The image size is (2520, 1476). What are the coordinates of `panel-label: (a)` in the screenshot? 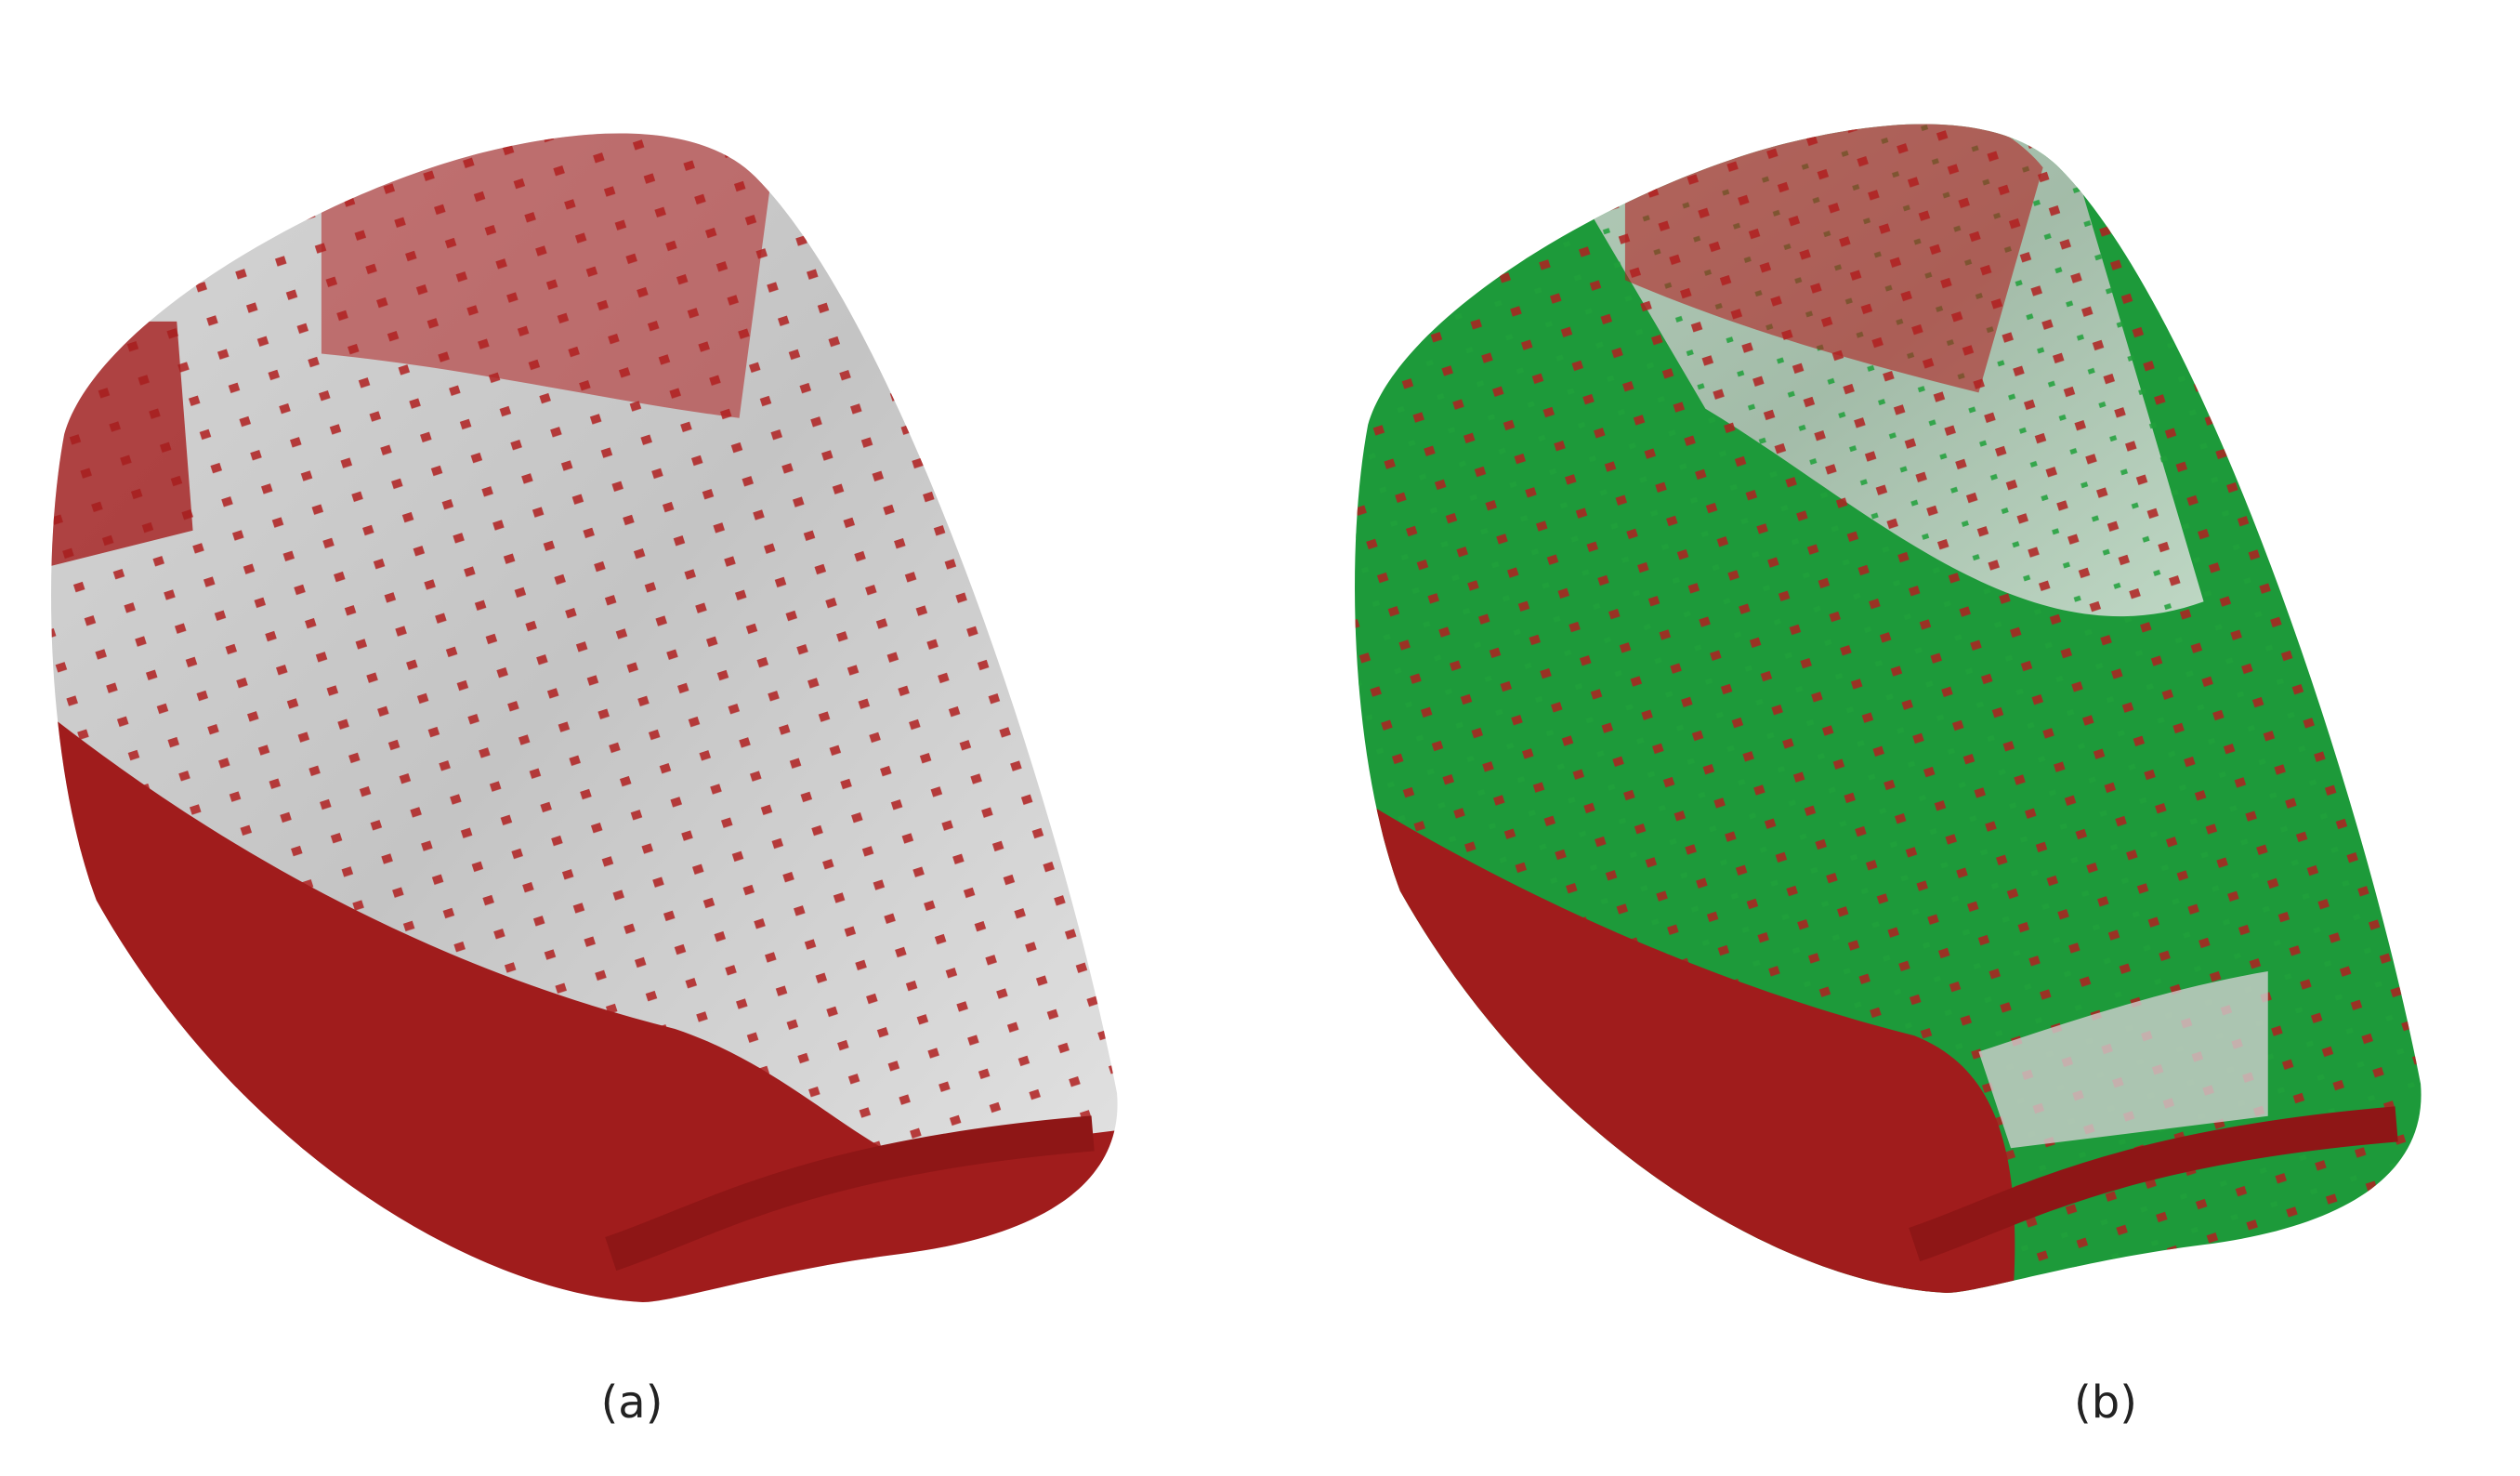 It's located at (632, 1403).